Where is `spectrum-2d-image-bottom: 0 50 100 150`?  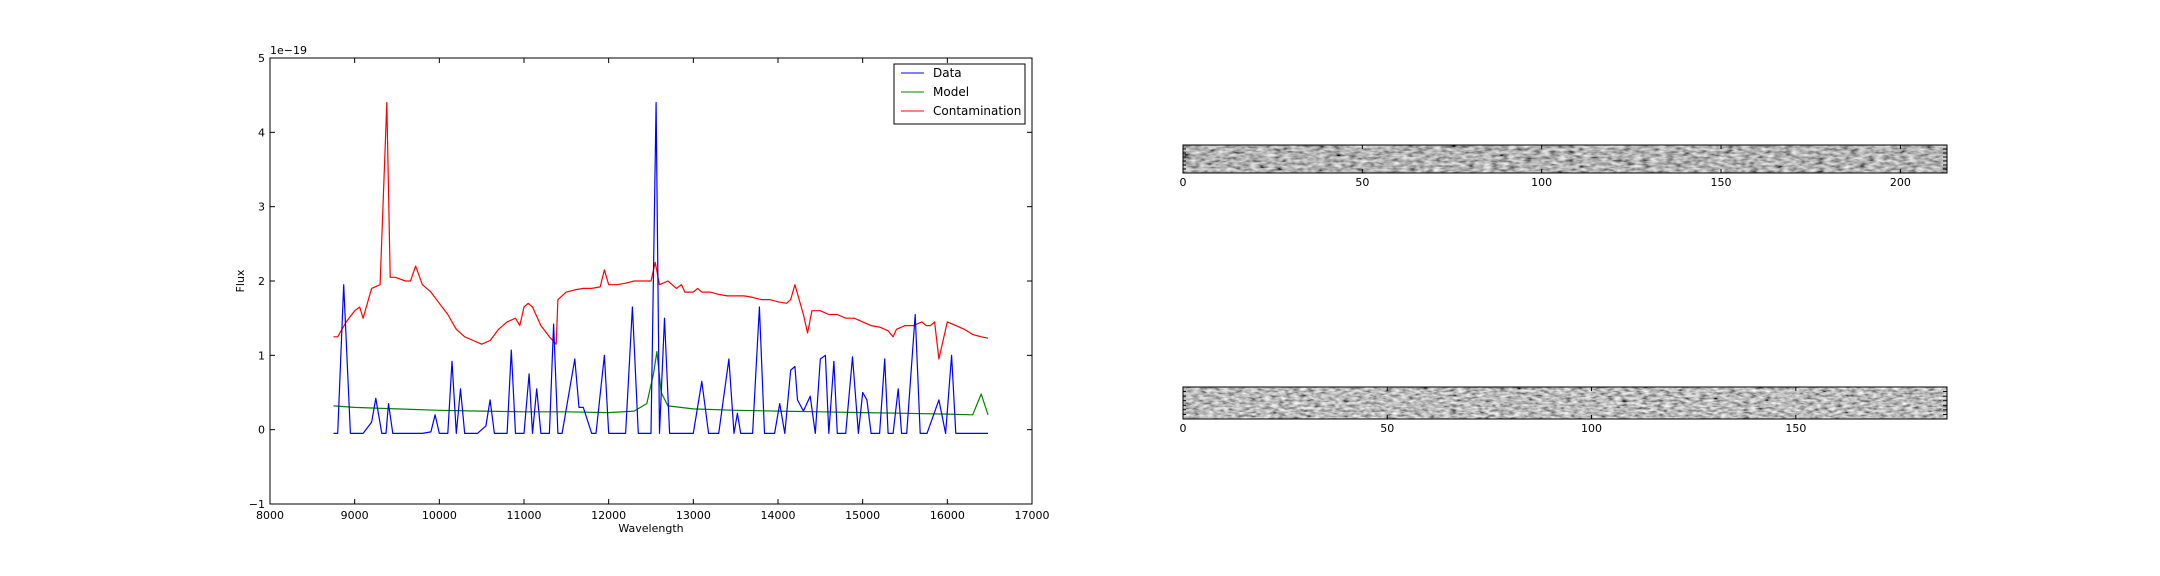
spectrum-2d-image-bottom: 0 50 100 150 is located at coordinates (1564, 410).